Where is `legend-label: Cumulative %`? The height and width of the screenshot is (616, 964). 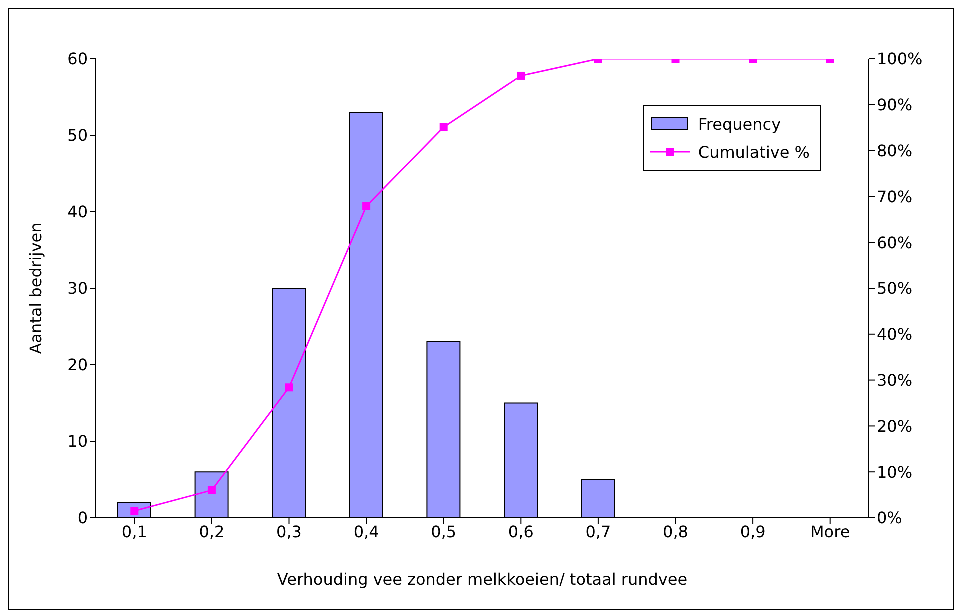 legend-label: Cumulative % is located at coordinates (754, 152).